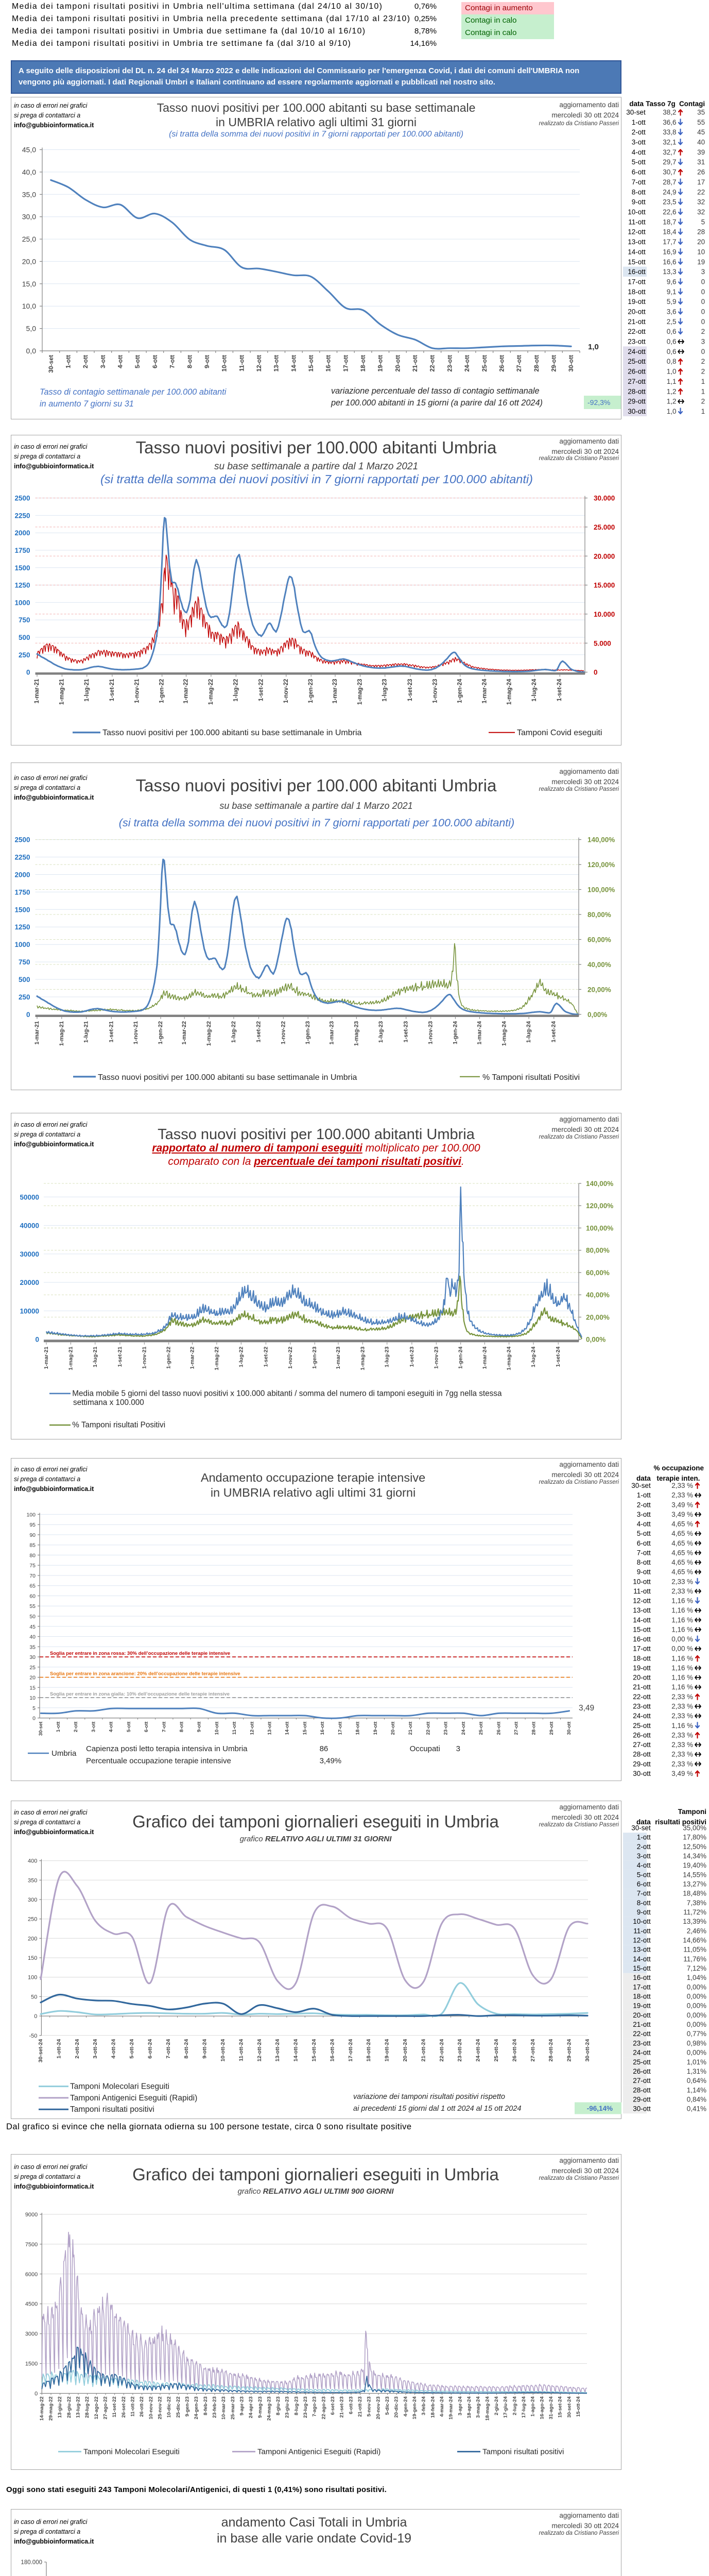  What do you see at coordinates (578, 2406) in the screenshot?
I see `svg-text: 15-ott-24` at bounding box center [578, 2406].